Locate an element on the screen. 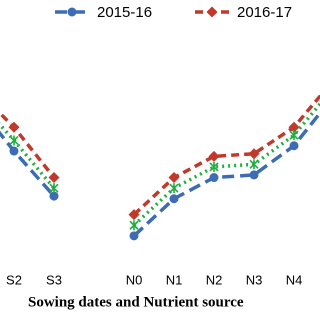 This screenshot has width=320, height=320. x-tick-label: N0 is located at coordinates (134, 279).